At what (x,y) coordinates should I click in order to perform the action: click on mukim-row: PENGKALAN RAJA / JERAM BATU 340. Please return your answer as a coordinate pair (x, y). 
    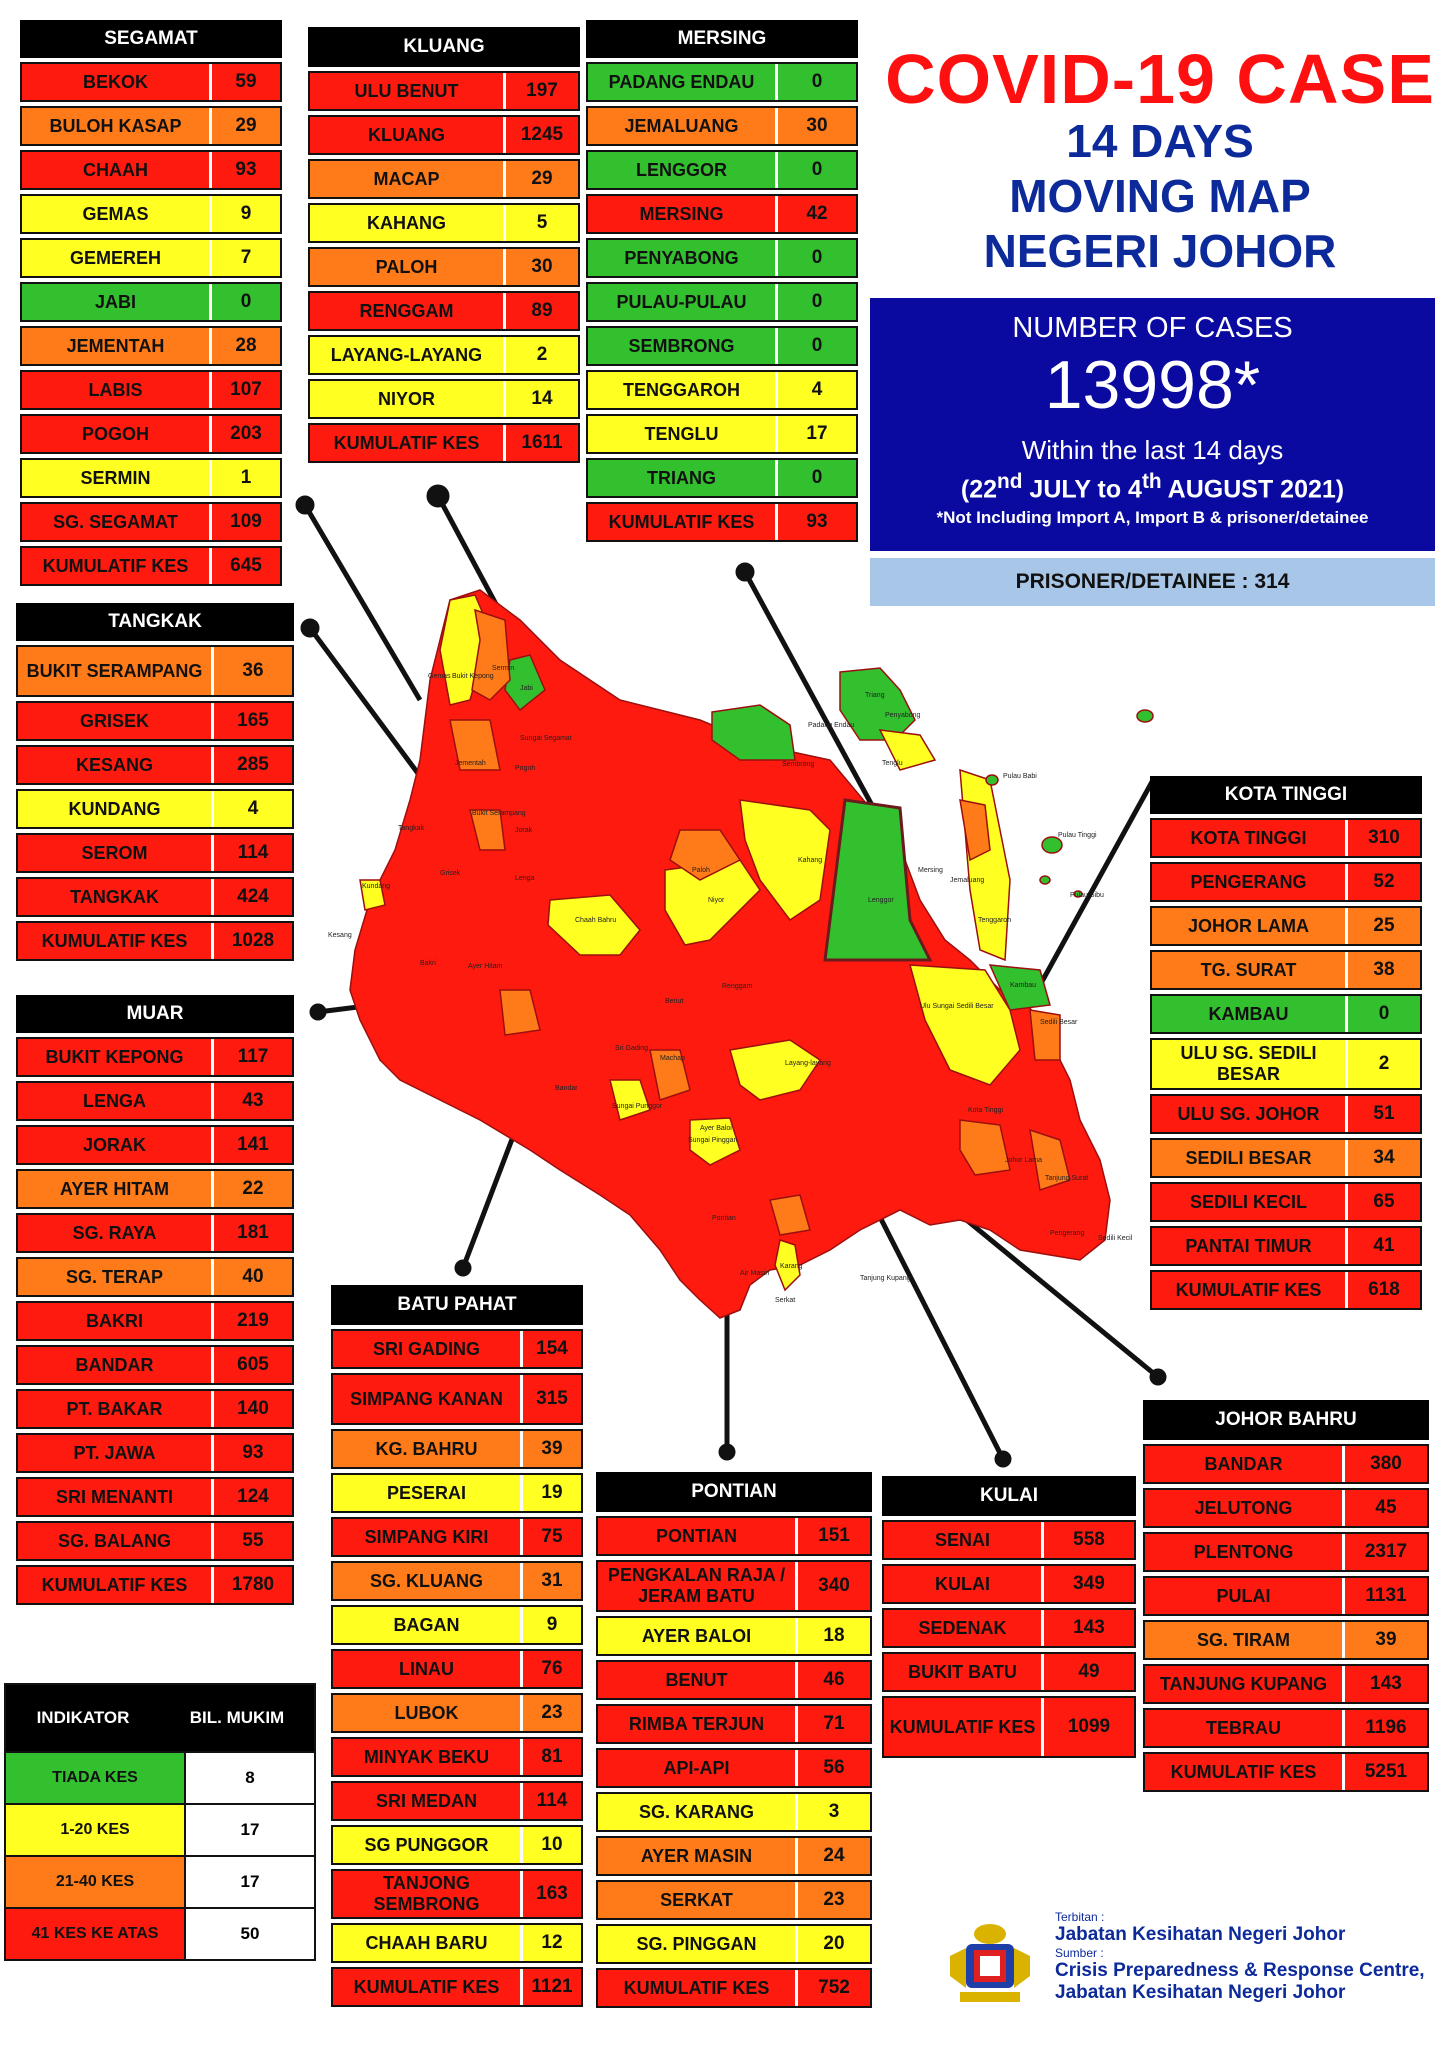
    Looking at the image, I should click on (734, 1586).